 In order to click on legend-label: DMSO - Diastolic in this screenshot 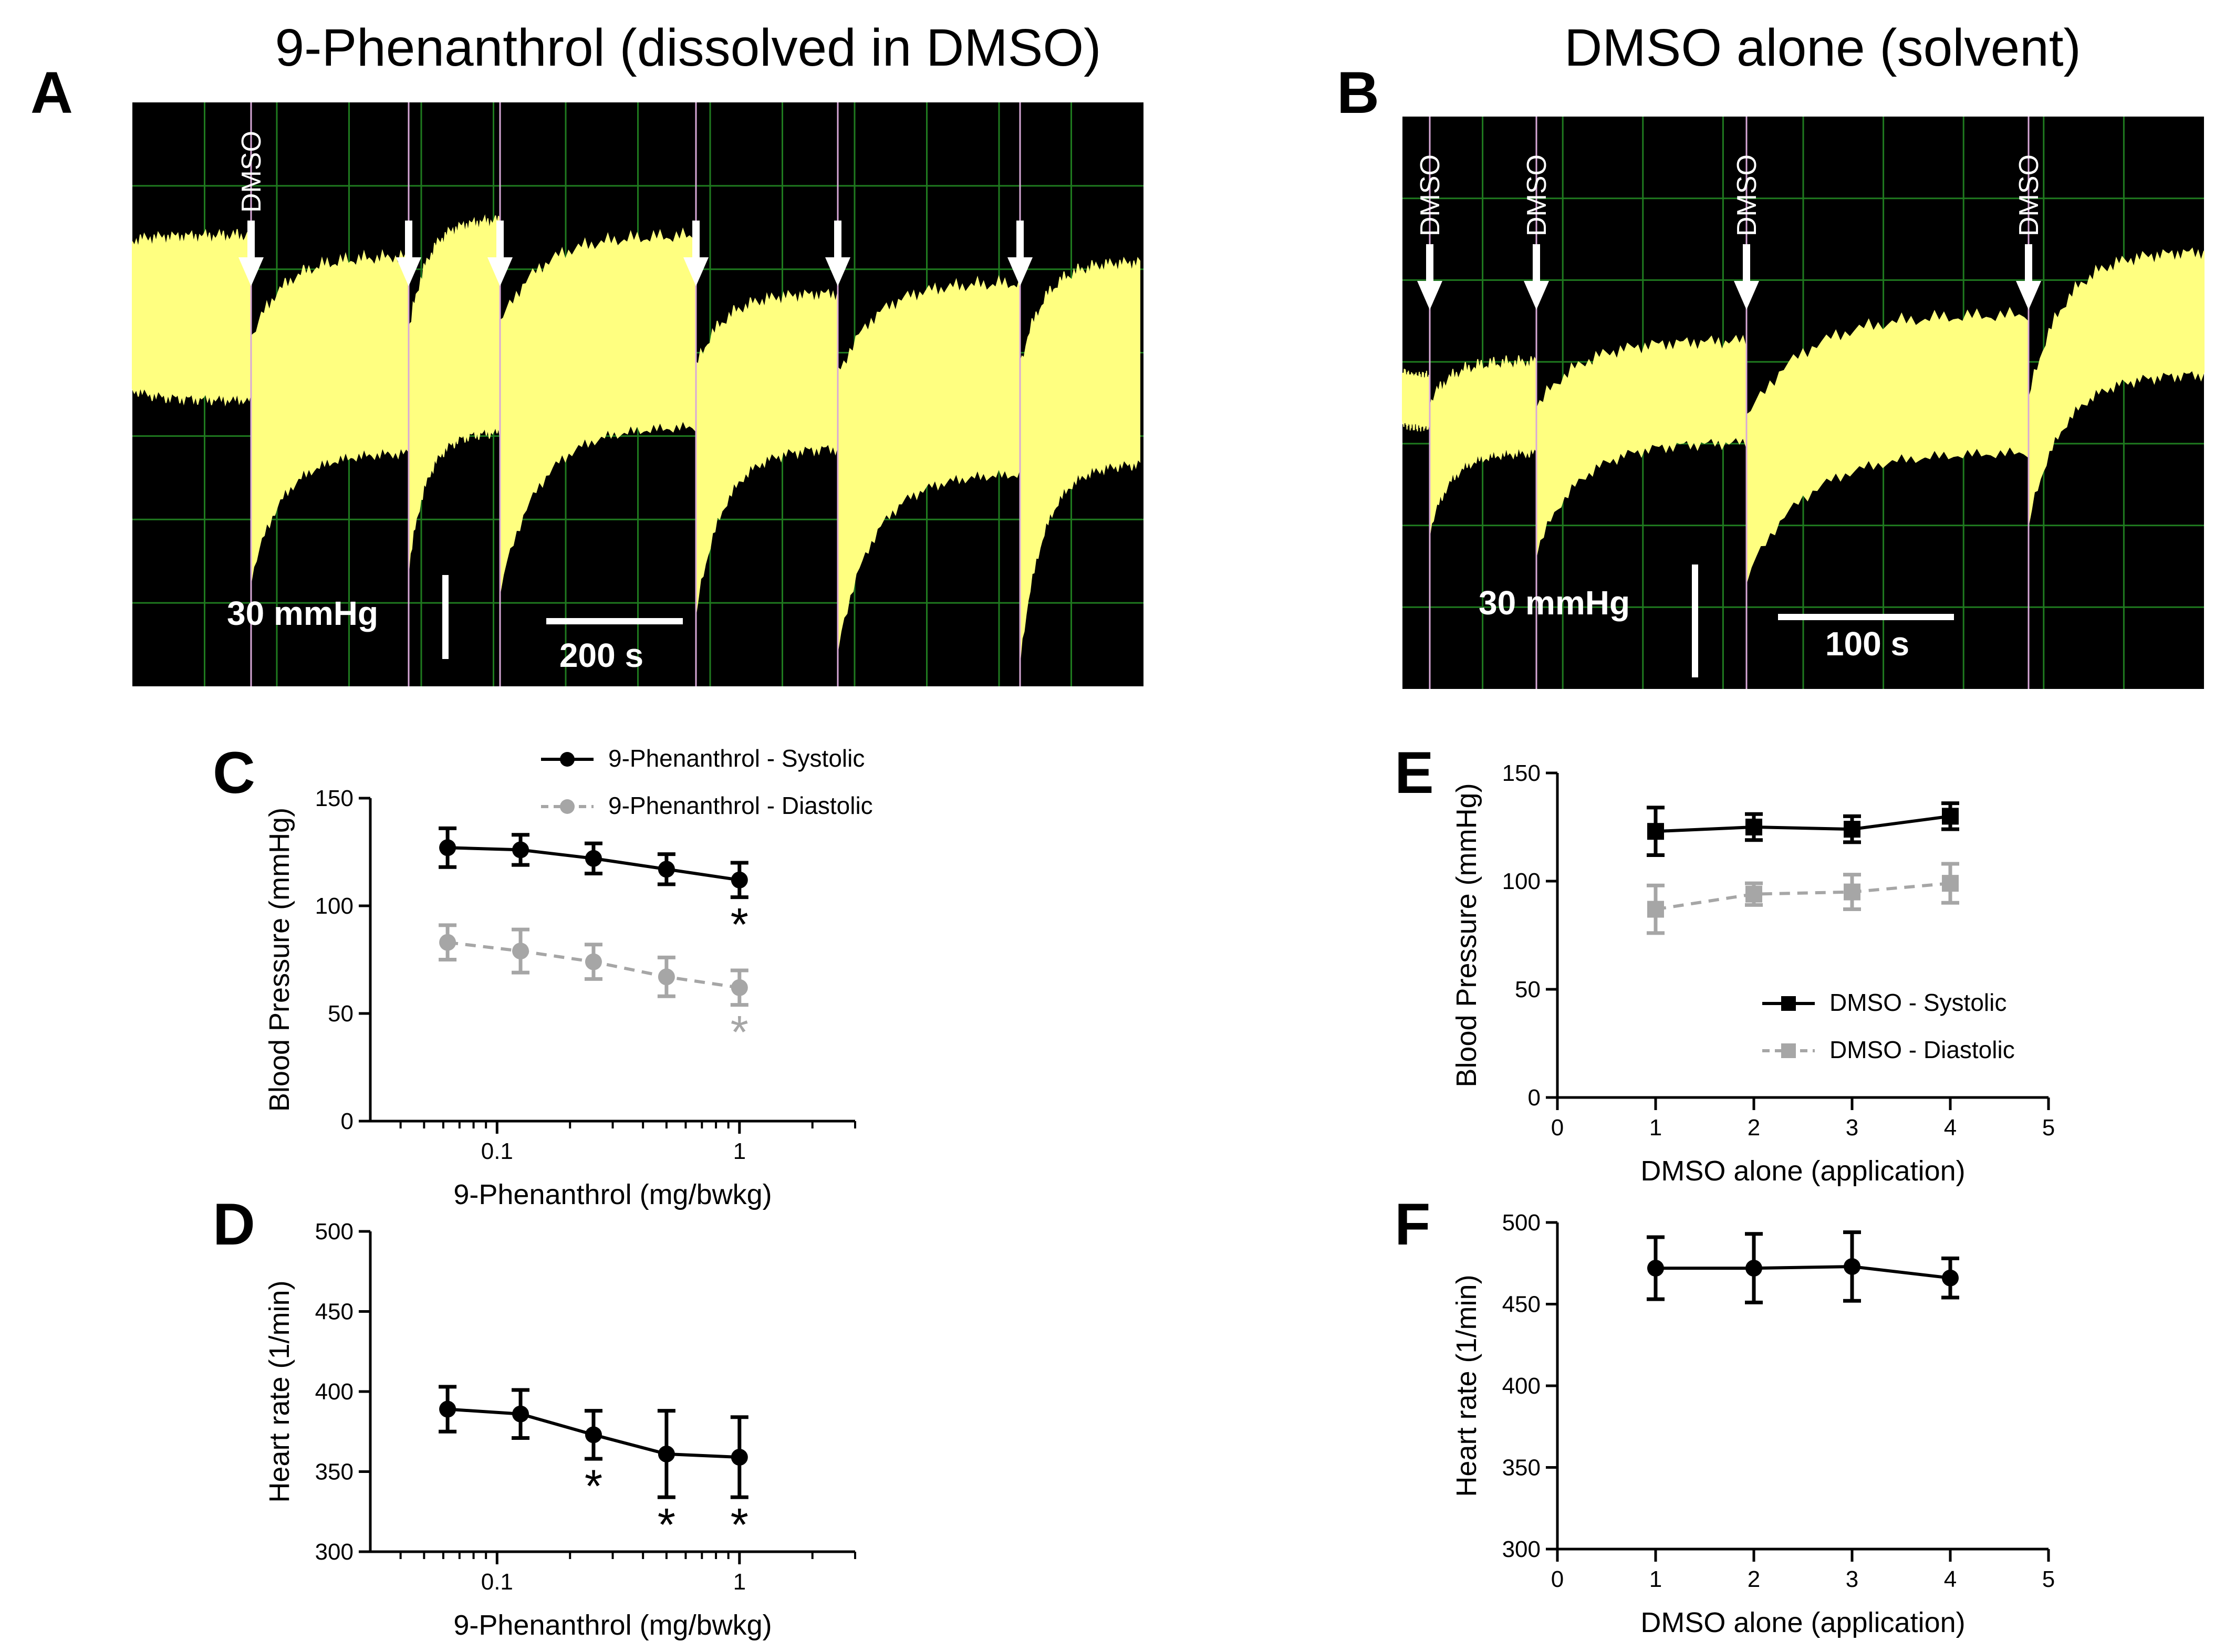, I will do `click(1922, 1049)`.